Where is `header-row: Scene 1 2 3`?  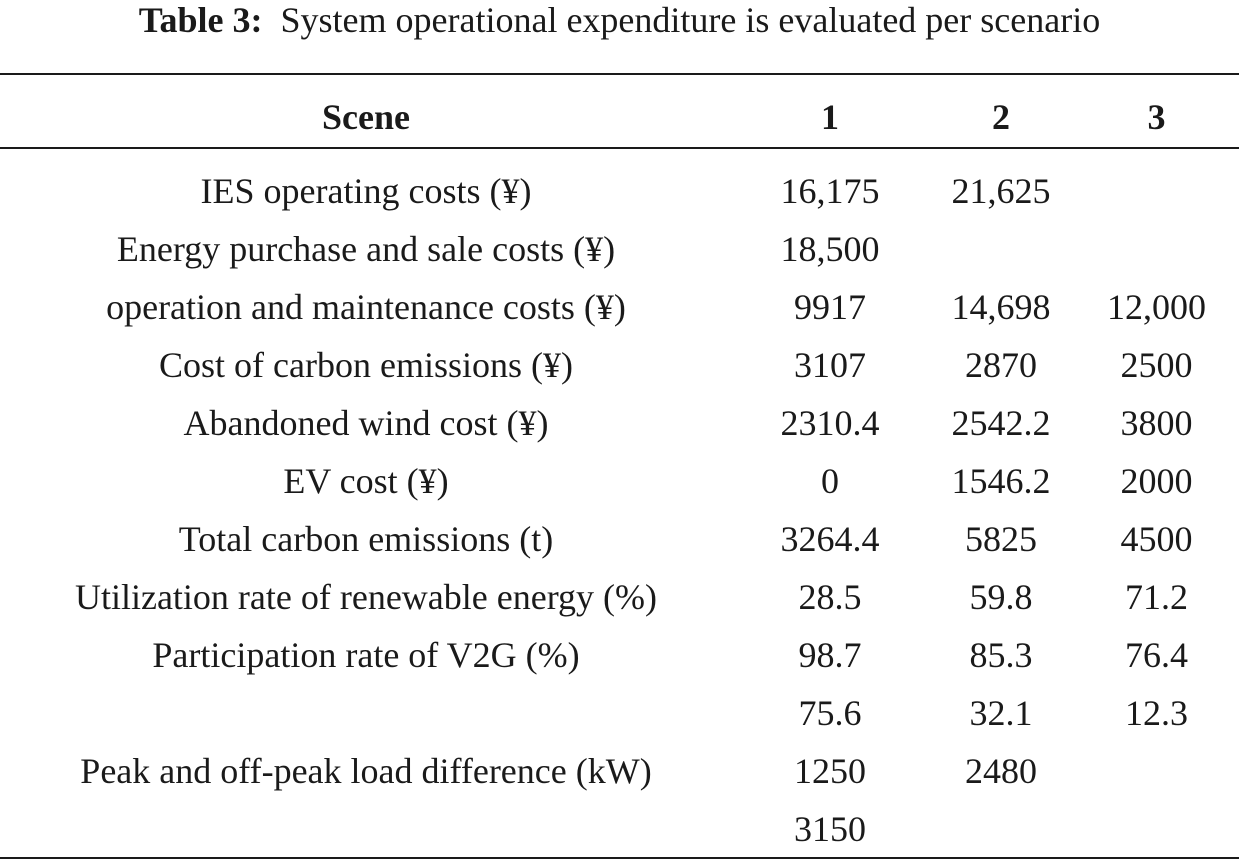 header-row: Scene 1 2 3 is located at coordinates (619, 117).